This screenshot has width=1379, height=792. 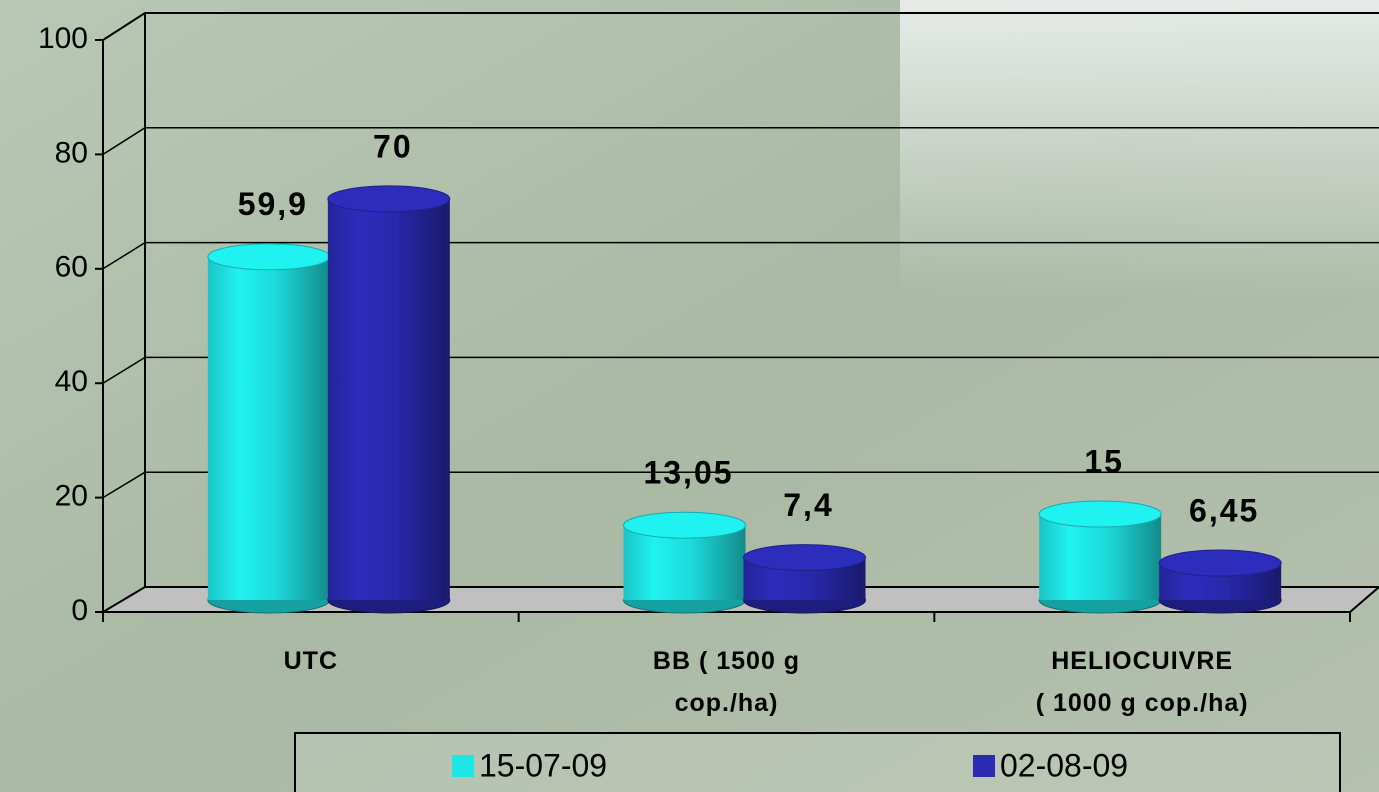 What do you see at coordinates (1104, 462) in the screenshot?
I see `value-label: 15` at bounding box center [1104, 462].